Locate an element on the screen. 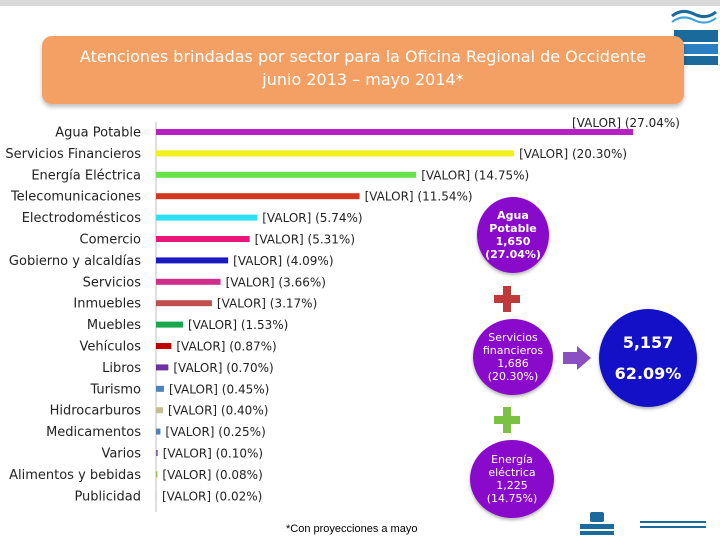 This screenshot has height=542, width=720. circle-percent: (14.75%) is located at coordinates (512, 498).